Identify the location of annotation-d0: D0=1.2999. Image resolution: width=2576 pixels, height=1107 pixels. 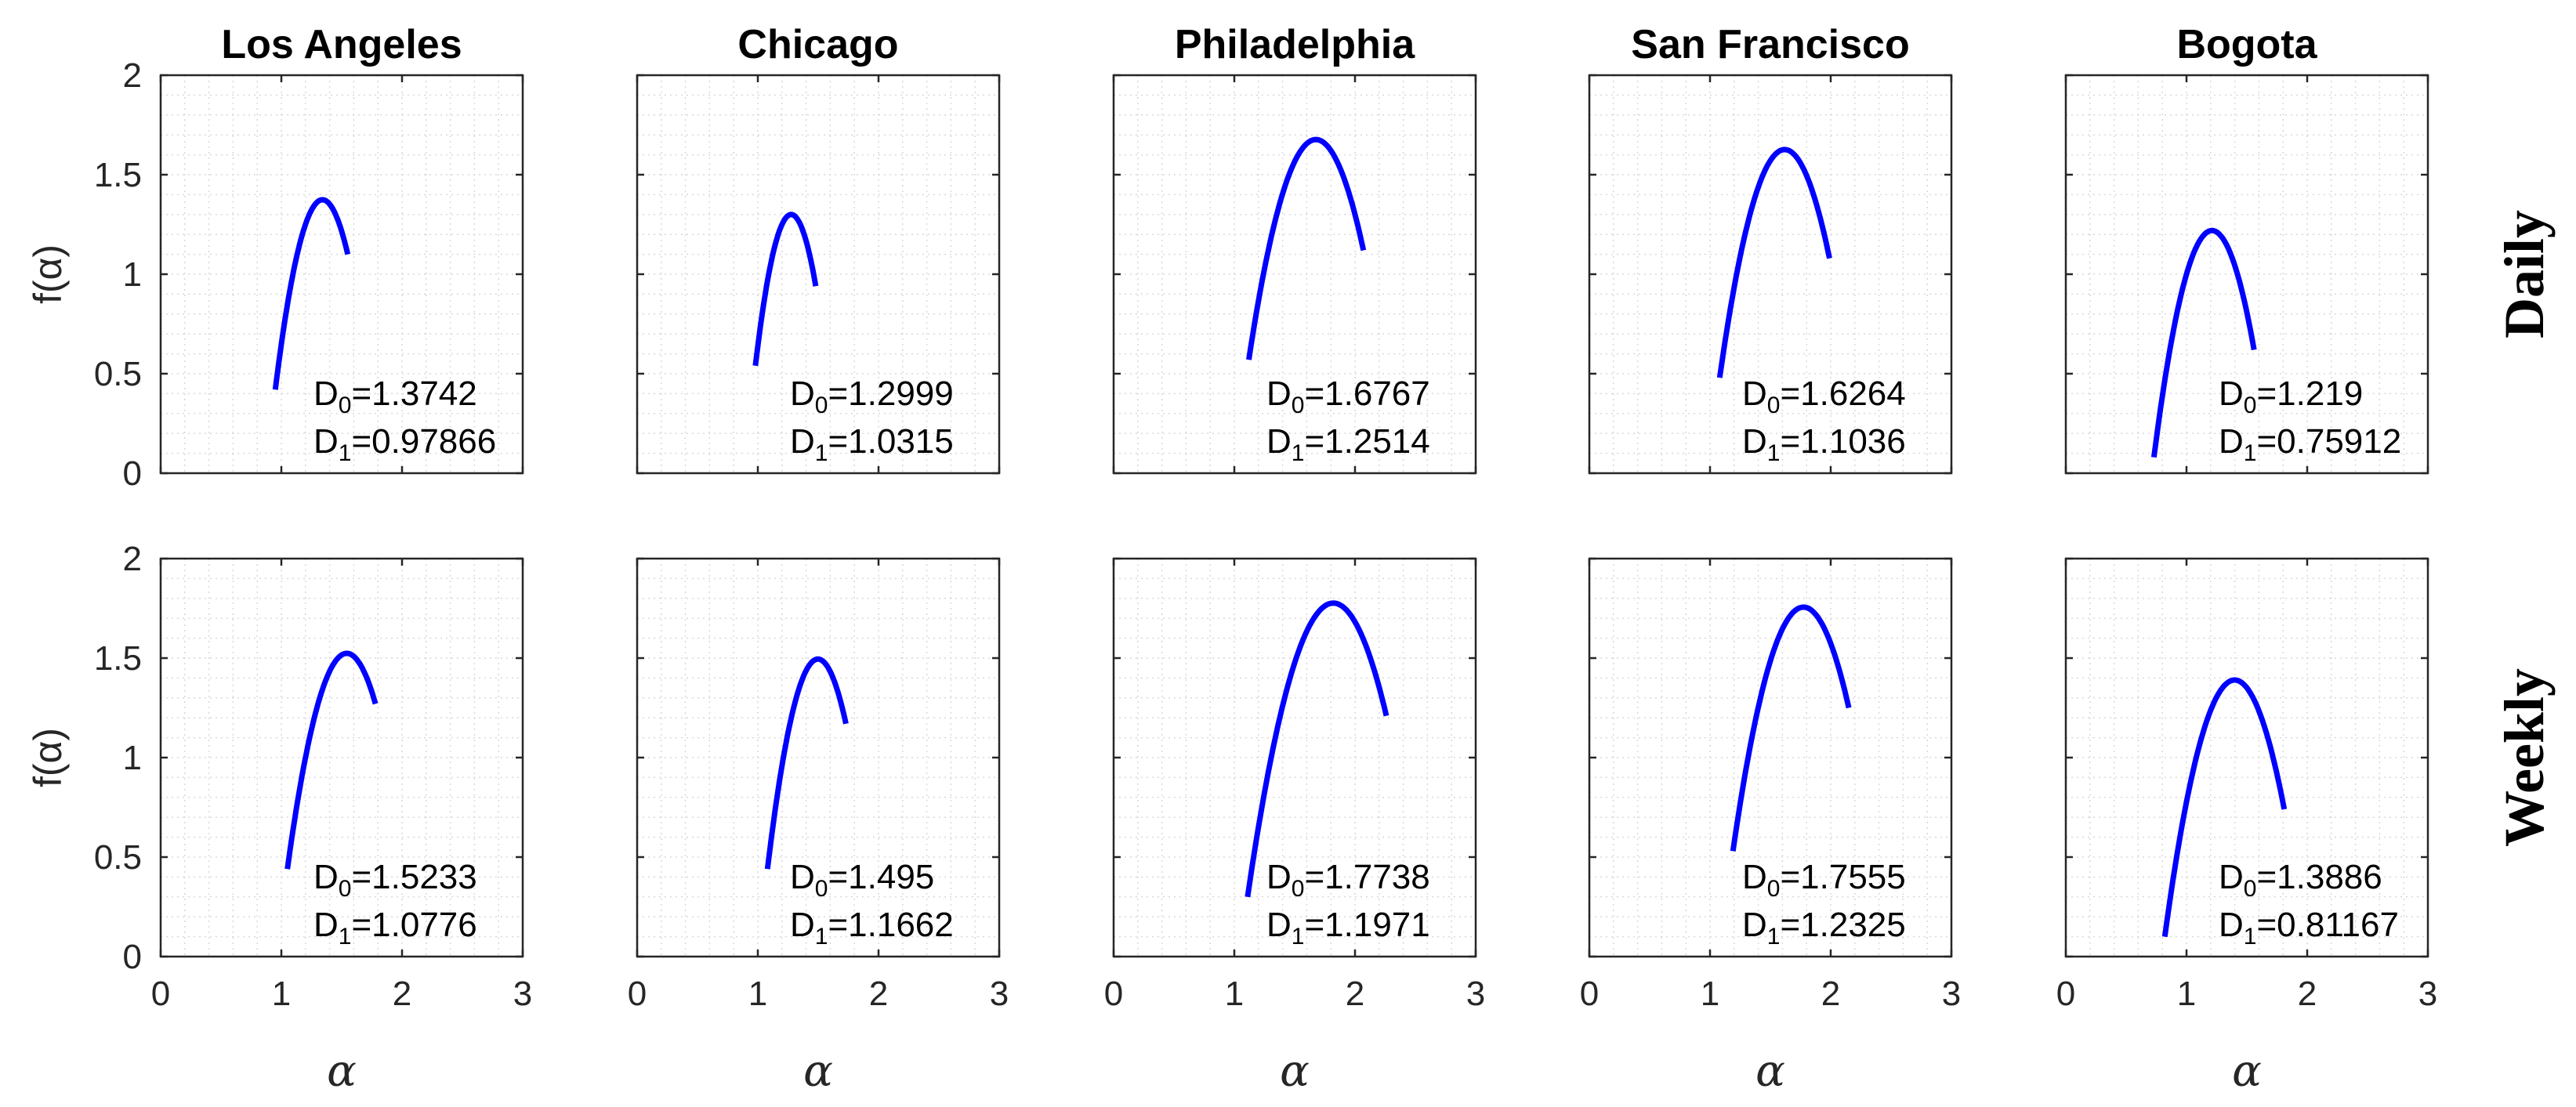
(872, 396).